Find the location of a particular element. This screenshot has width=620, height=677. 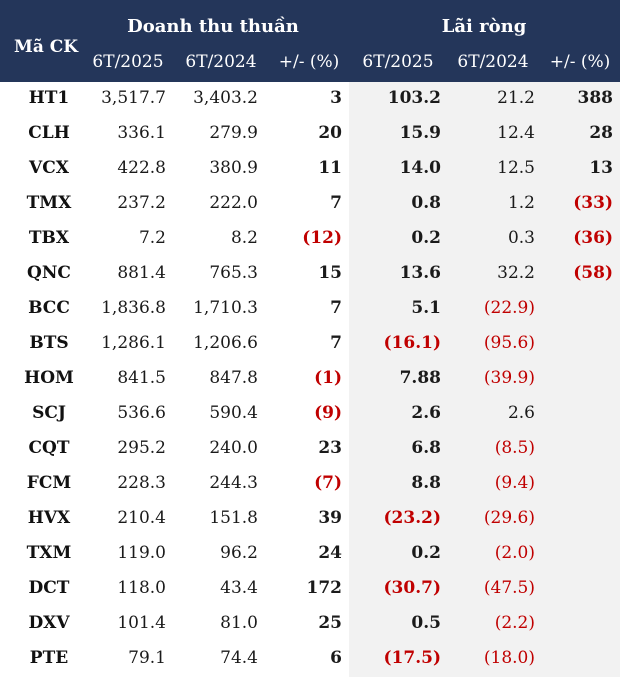

profit-2024: (47.5) is located at coordinates (509, 588).